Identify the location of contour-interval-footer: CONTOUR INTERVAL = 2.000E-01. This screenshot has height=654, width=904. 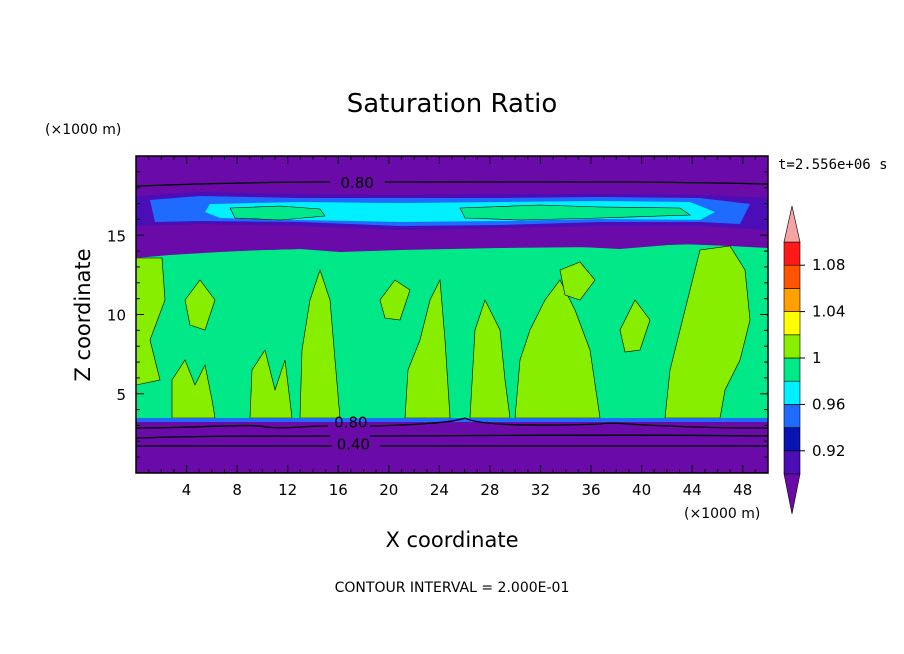
(452, 588).